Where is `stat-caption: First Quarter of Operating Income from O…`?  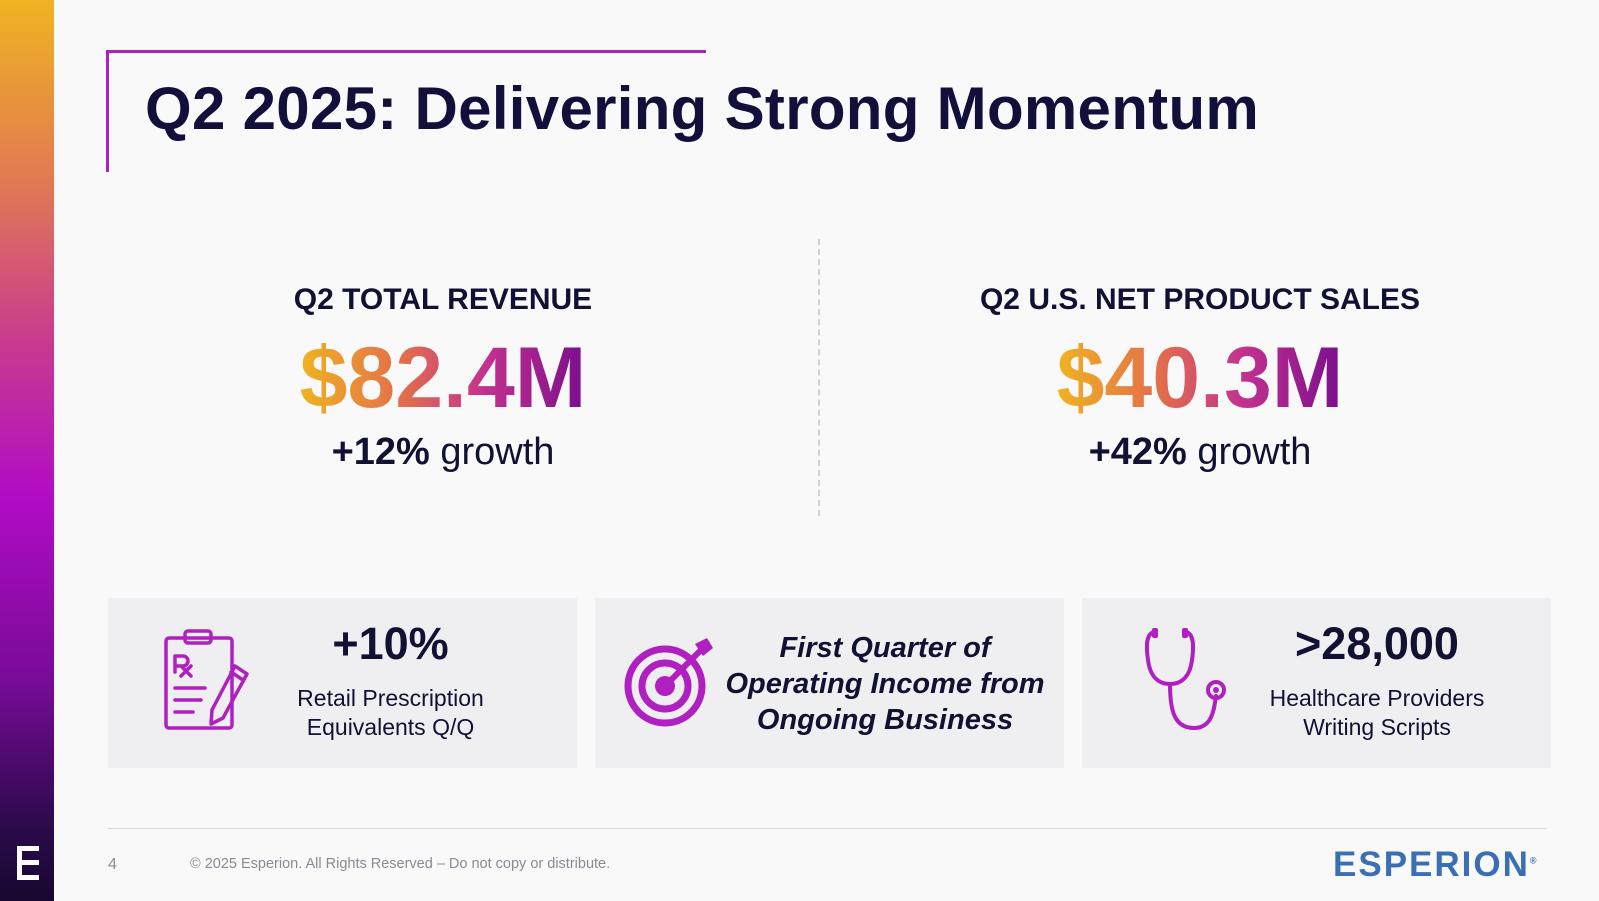 stat-caption: First Quarter of Operating Income from O… is located at coordinates (885, 684).